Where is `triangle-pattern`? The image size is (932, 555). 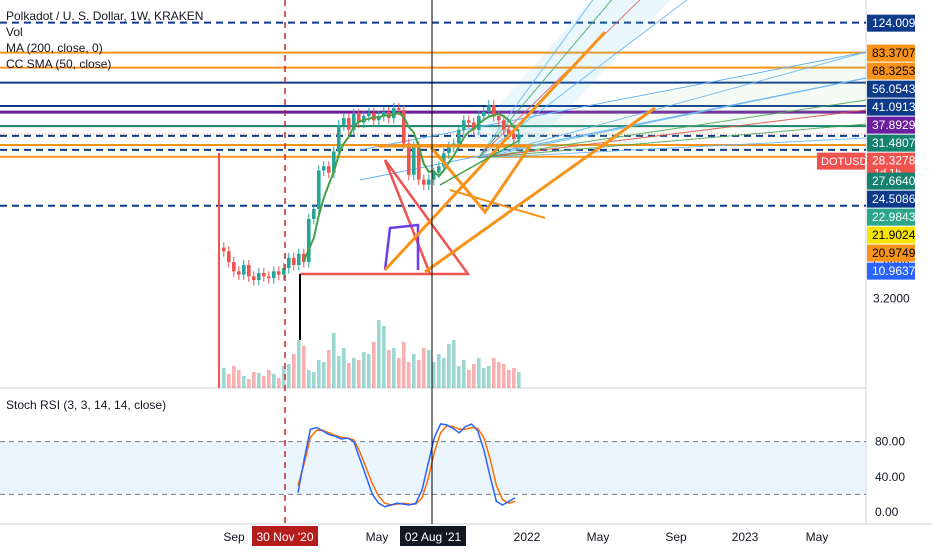
triangle-pattern is located at coordinates (385, 217).